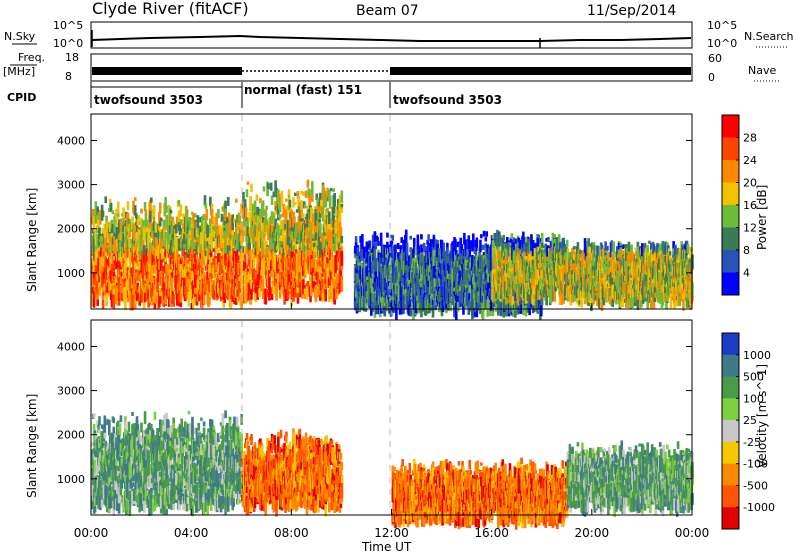 The width and height of the screenshot is (800, 554). Describe the element at coordinates (148, 100) in the screenshot. I see `cpid-segment-label: twofsound 3503` at that location.